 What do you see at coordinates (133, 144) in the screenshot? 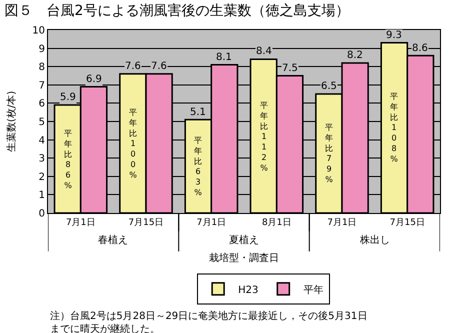
I see `annotation: 平年比100%` at bounding box center [133, 144].